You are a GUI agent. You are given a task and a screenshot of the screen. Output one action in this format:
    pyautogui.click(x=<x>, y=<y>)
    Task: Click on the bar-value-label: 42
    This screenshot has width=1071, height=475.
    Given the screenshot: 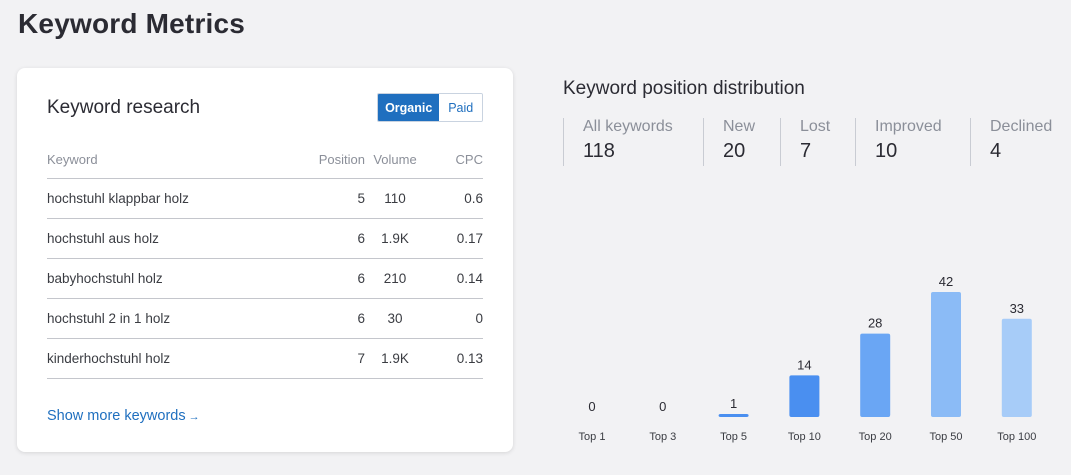 What is the action you would take?
    pyautogui.click(x=946, y=281)
    